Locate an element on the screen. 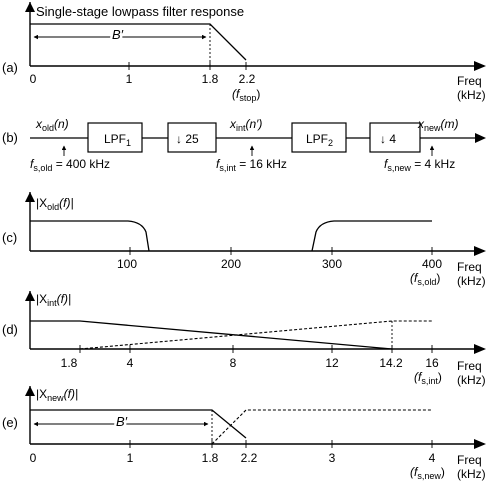 The height and width of the screenshot is (482, 500). panel-c-spectrum-image is located at coordinates (371, 236).